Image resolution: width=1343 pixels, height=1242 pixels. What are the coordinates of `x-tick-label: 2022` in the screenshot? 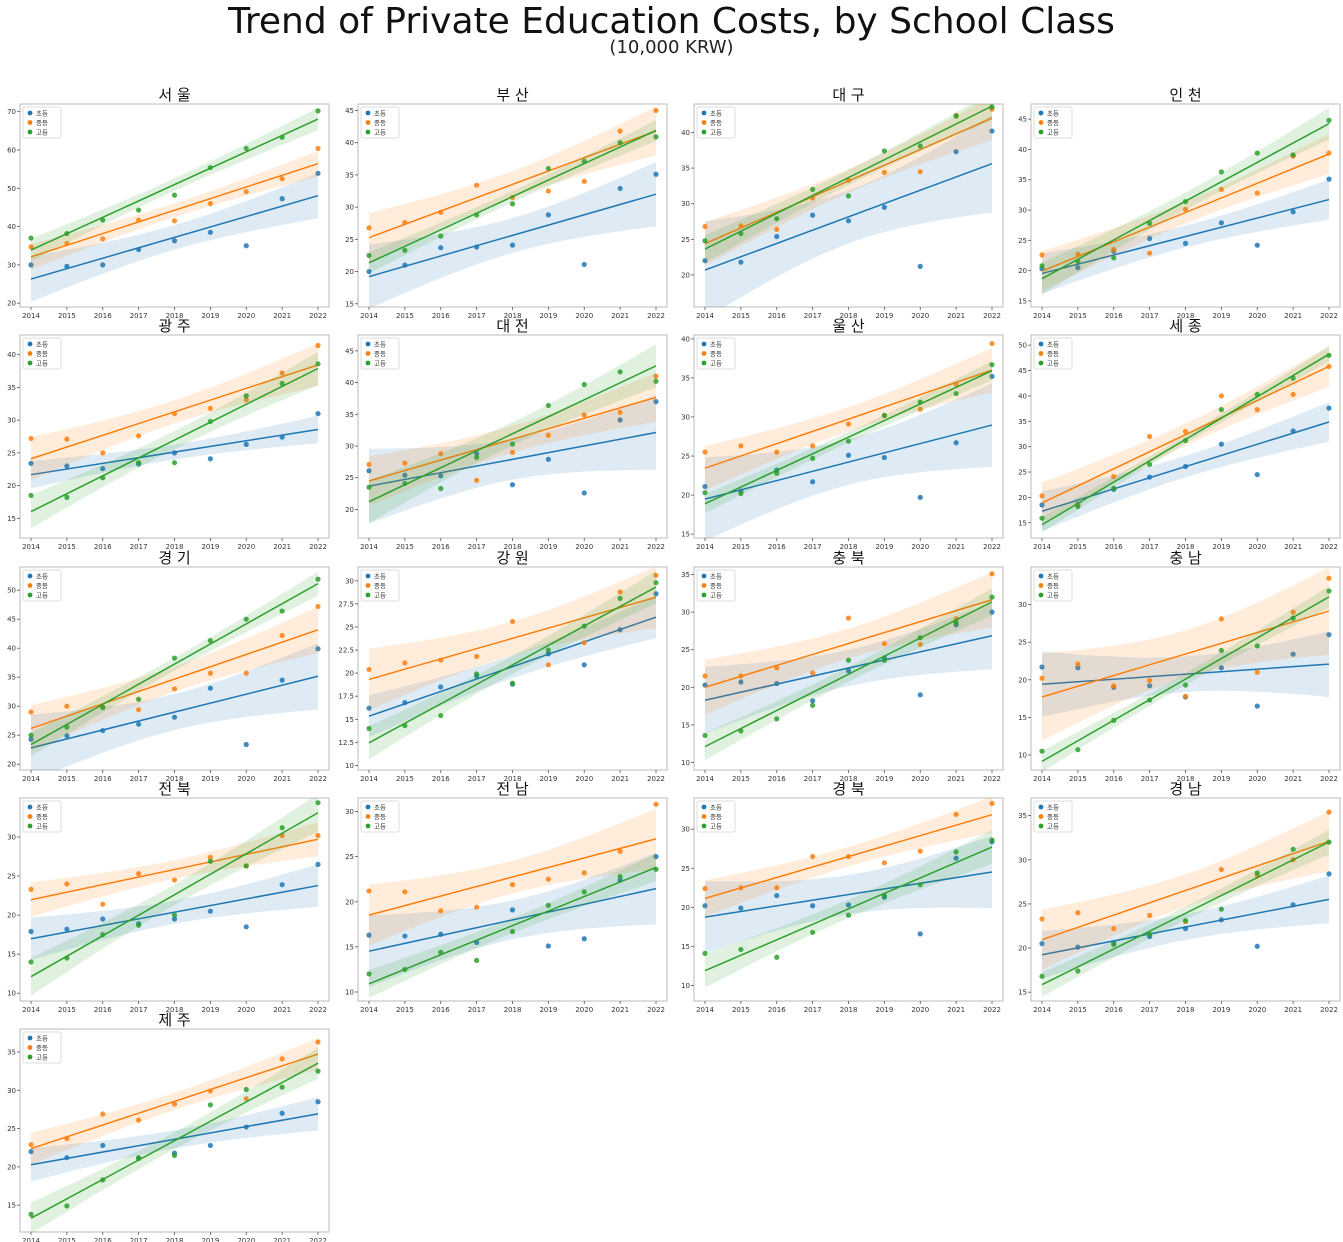 It's located at (1329, 547).